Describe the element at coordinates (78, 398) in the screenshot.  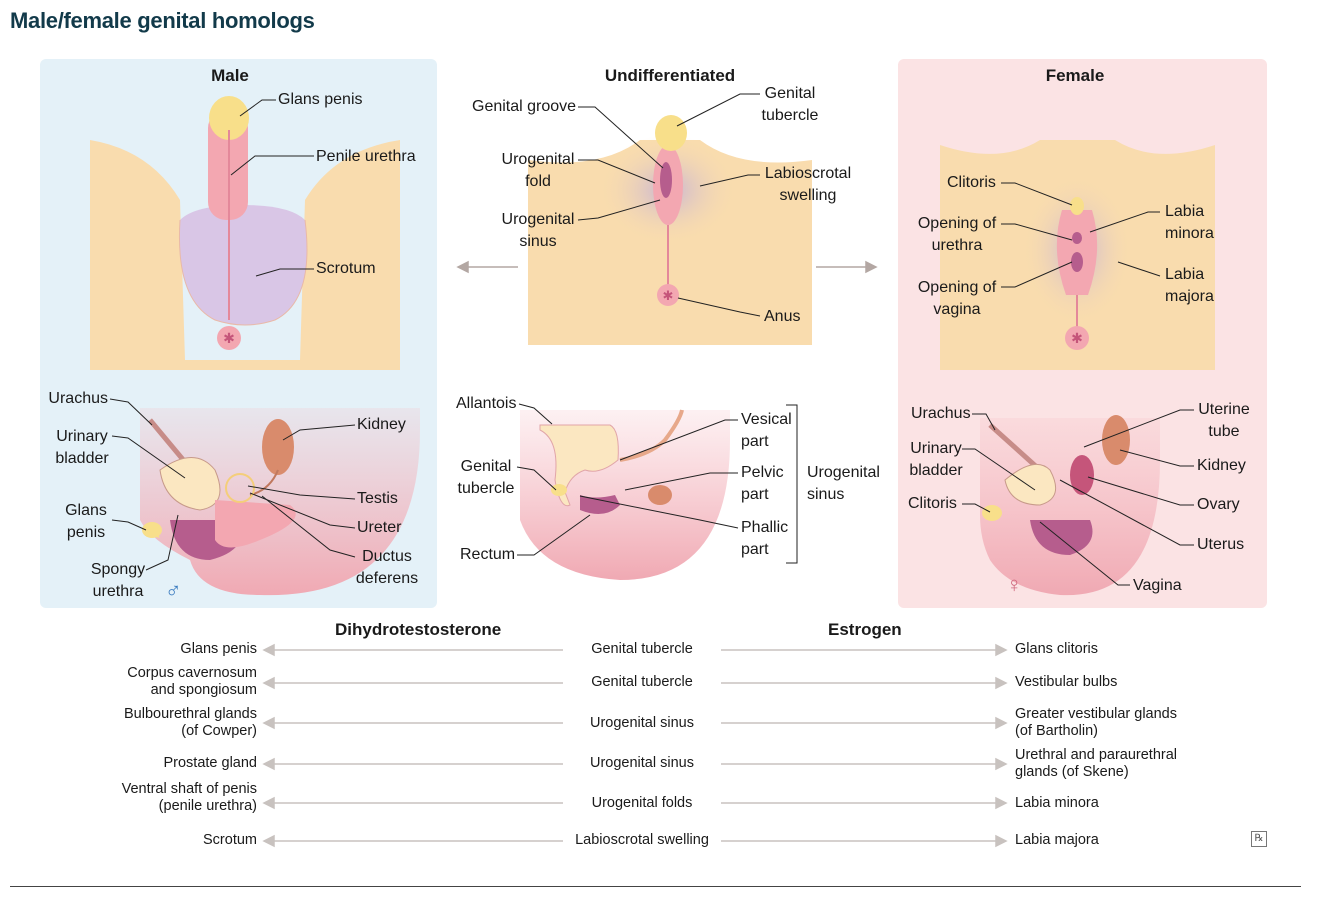
I see `label-urachus-male: Urachus` at that location.